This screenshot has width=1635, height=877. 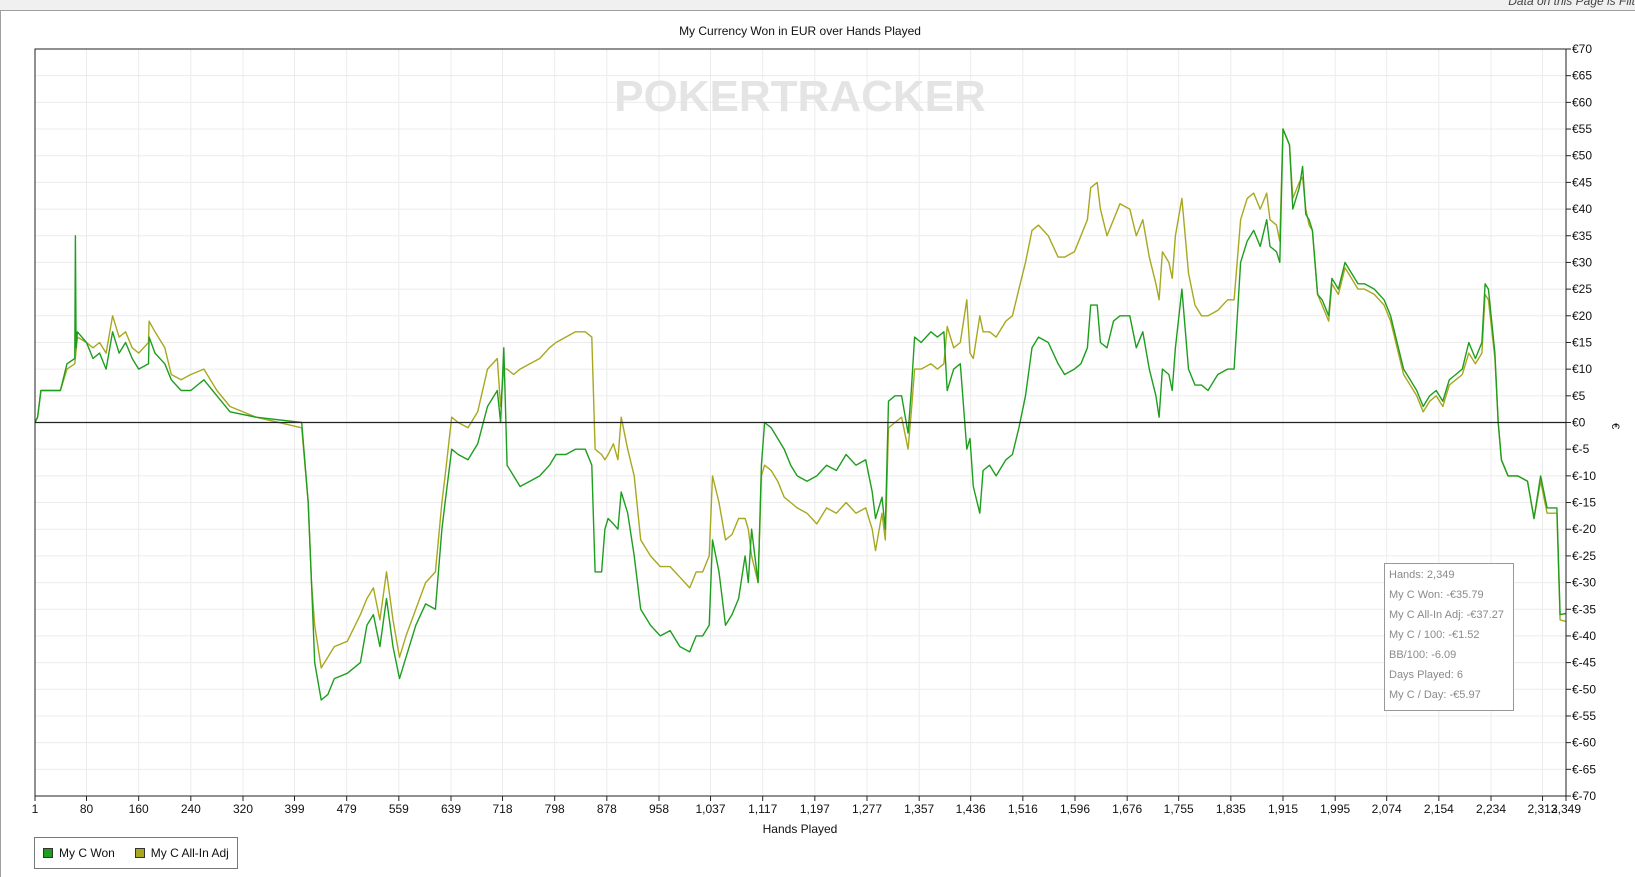 I want to click on x-tick-label: 1,676, so click(x=1127, y=809).